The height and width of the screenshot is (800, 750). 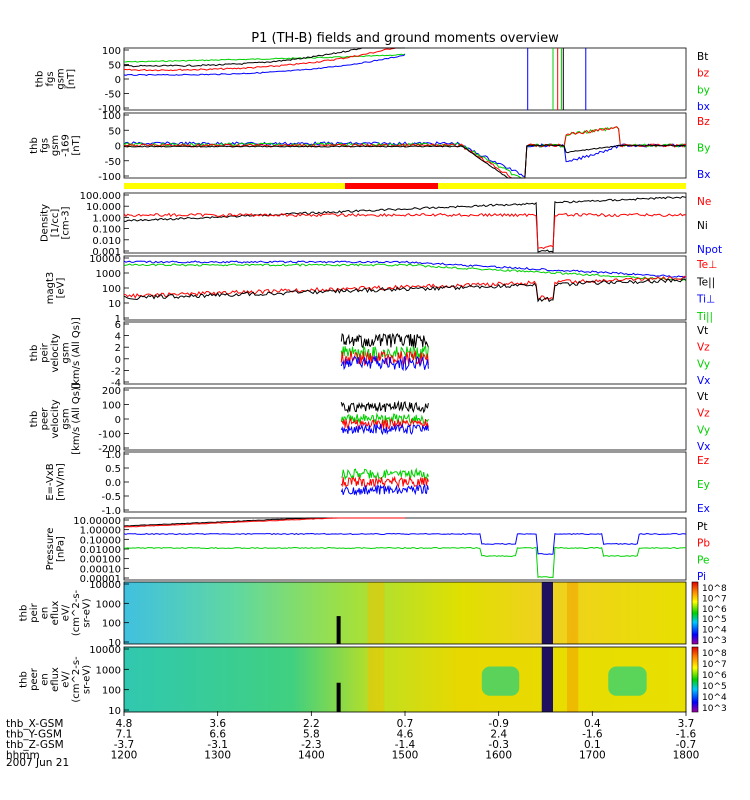 What do you see at coordinates (124, 756) in the screenshot?
I see `x-row-value: 1200` at bounding box center [124, 756].